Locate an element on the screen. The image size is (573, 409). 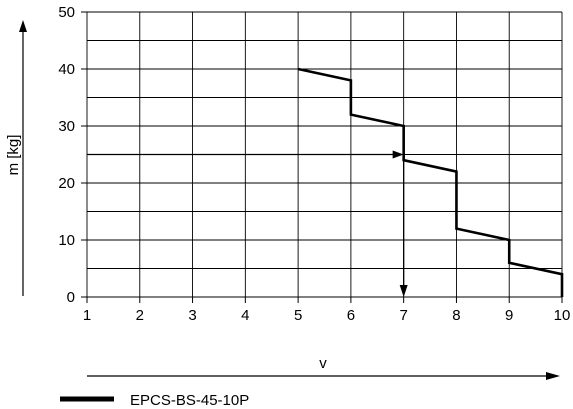
y-tick-label: 30 is located at coordinates (66, 126).